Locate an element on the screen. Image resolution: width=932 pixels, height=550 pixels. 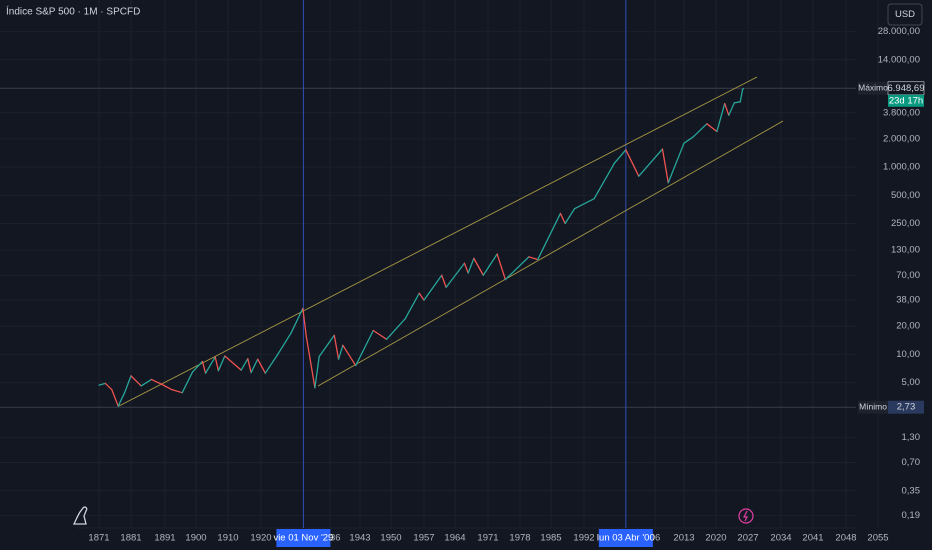
currency-button is located at coordinates (905, 14).